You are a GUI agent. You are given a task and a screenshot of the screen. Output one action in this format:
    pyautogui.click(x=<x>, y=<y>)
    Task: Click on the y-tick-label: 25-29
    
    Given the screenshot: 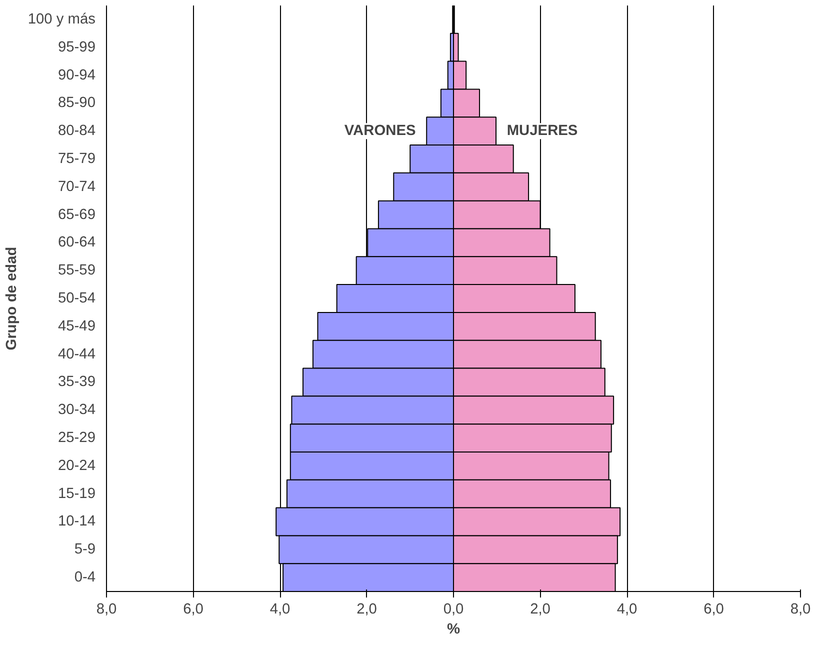 What is the action you would take?
    pyautogui.click(x=77, y=438)
    